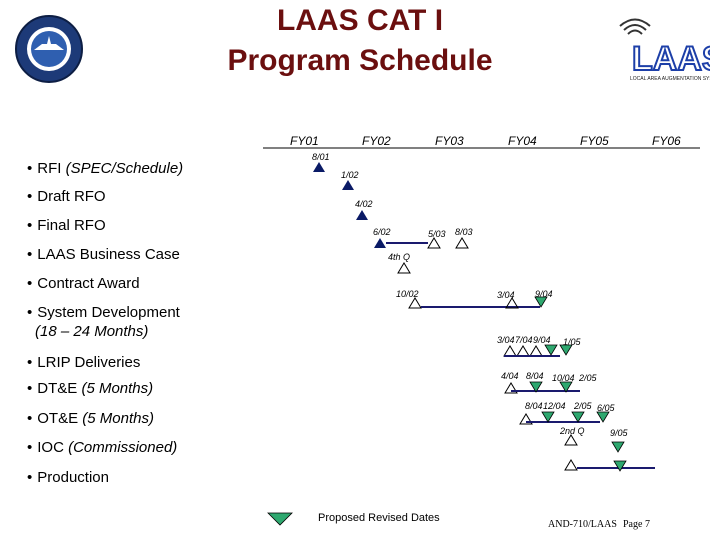 The height and width of the screenshot is (540, 720). Describe the element at coordinates (437, 234) in the screenshot. I see `label-bc-b: 5/03` at that location.